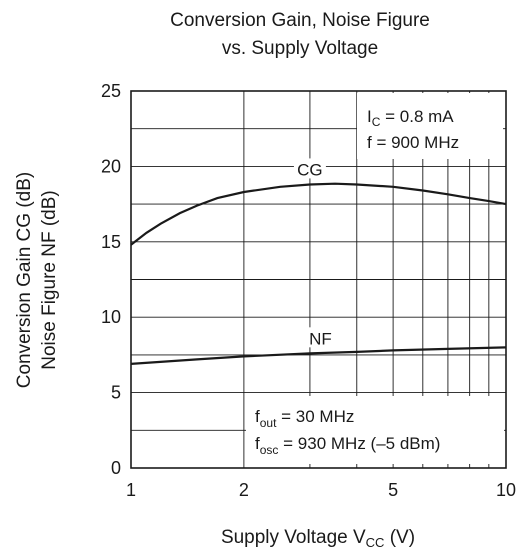  I want to click on series-labels: CG NF, so click(315, 253).